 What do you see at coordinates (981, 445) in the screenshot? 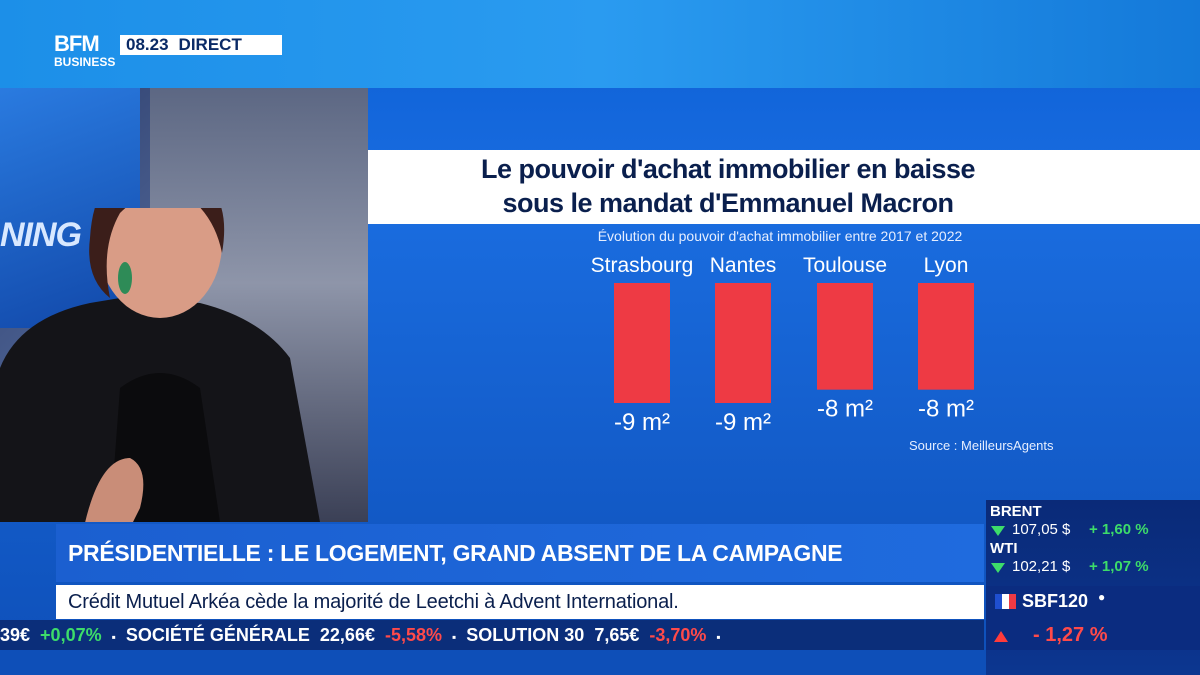
I see `chart-source: Source : MeilleursAgents` at bounding box center [981, 445].